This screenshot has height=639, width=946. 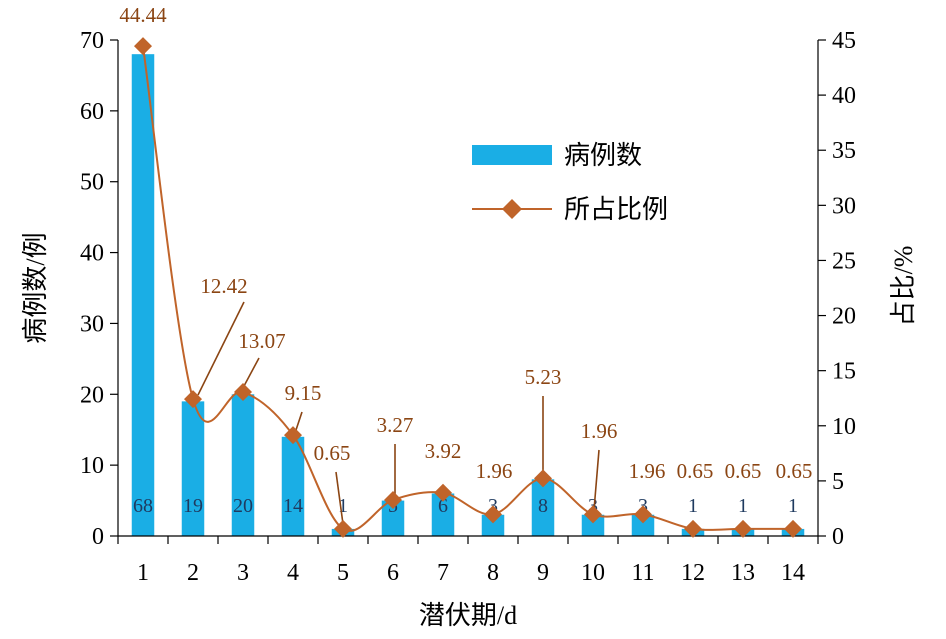 What do you see at coordinates (92, 324) in the screenshot?
I see `left-tick-label: 30` at bounding box center [92, 324].